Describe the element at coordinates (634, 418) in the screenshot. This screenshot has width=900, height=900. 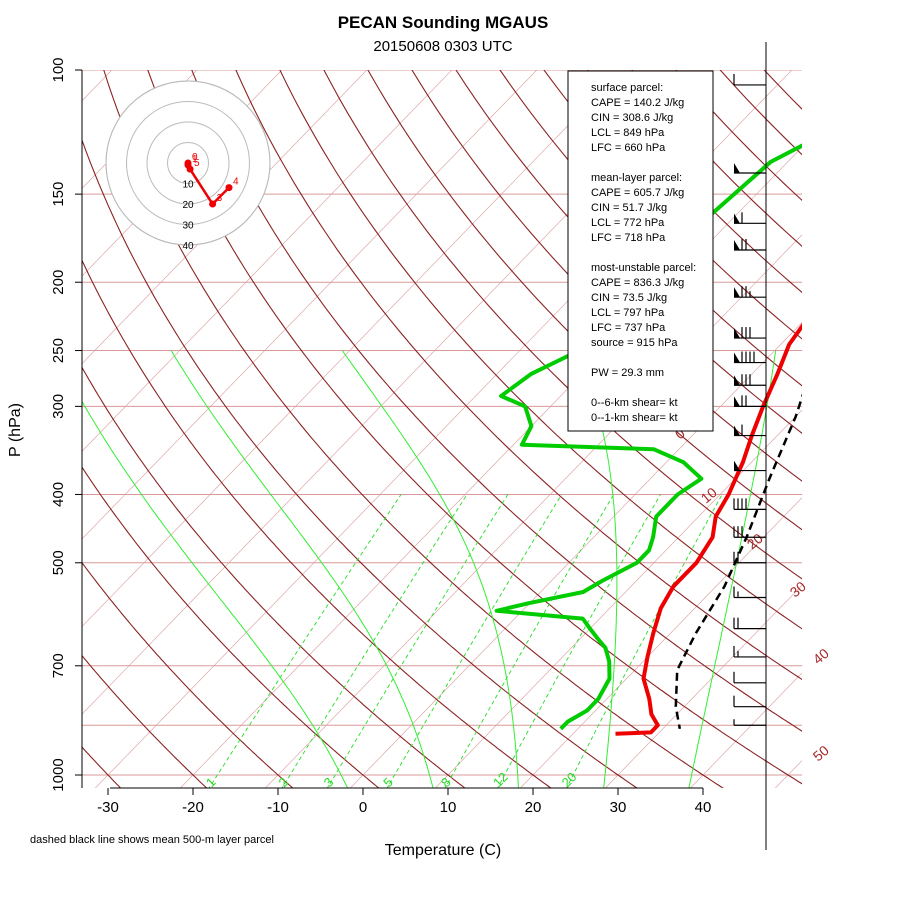
I see `info-line: 0--1-km shear= kt` at that location.